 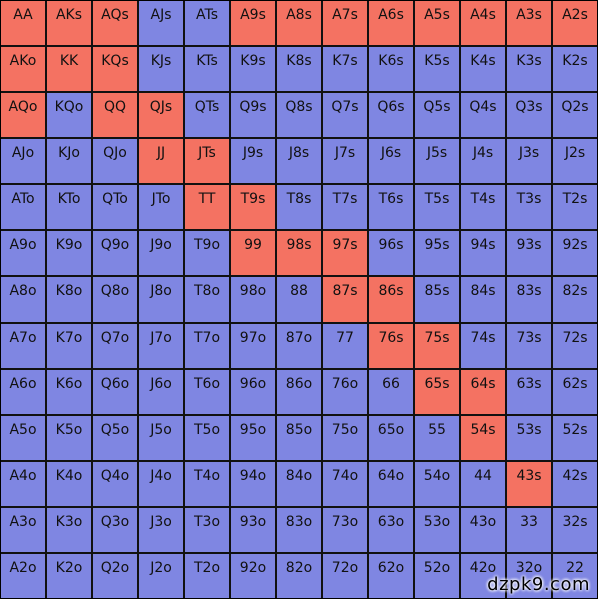 What do you see at coordinates (483, 253) in the screenshot?
I see `hand-cell-94s: 94s` at bounding box center [483, 253].